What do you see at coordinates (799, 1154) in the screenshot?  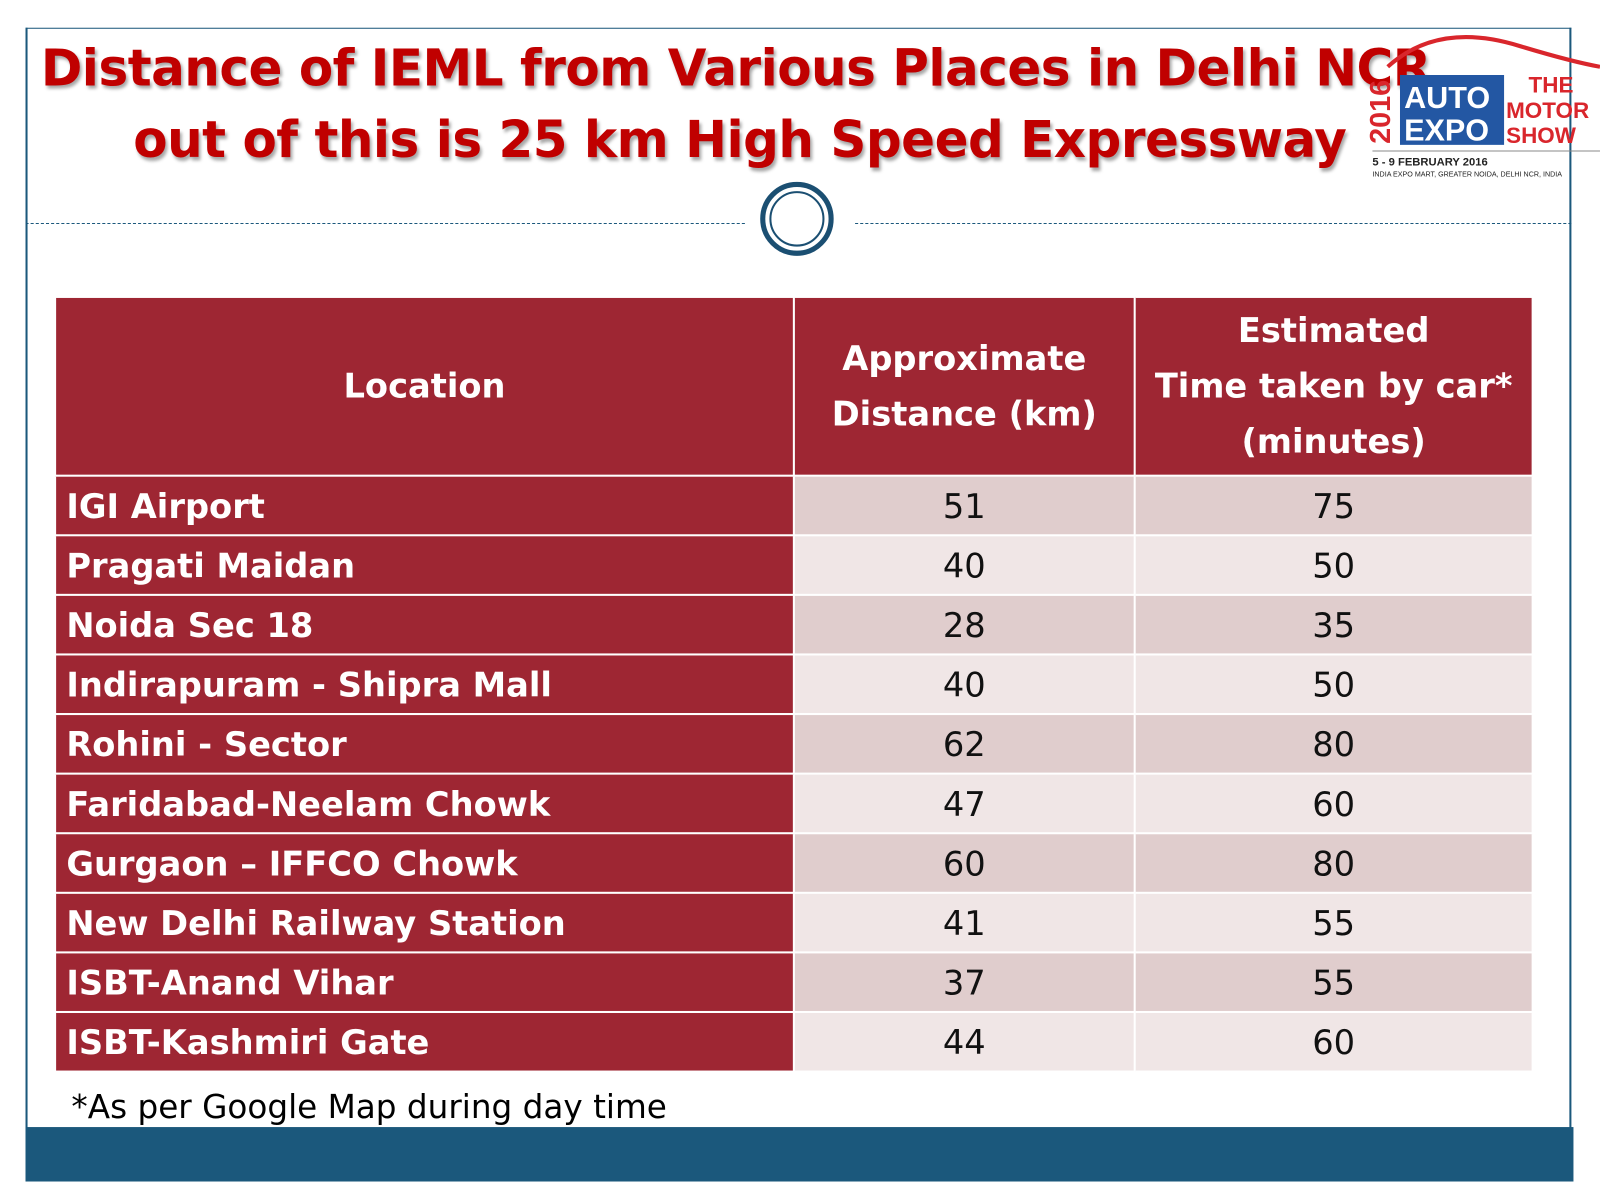 I see `footer-bar` at bounding box center [799, 1154].